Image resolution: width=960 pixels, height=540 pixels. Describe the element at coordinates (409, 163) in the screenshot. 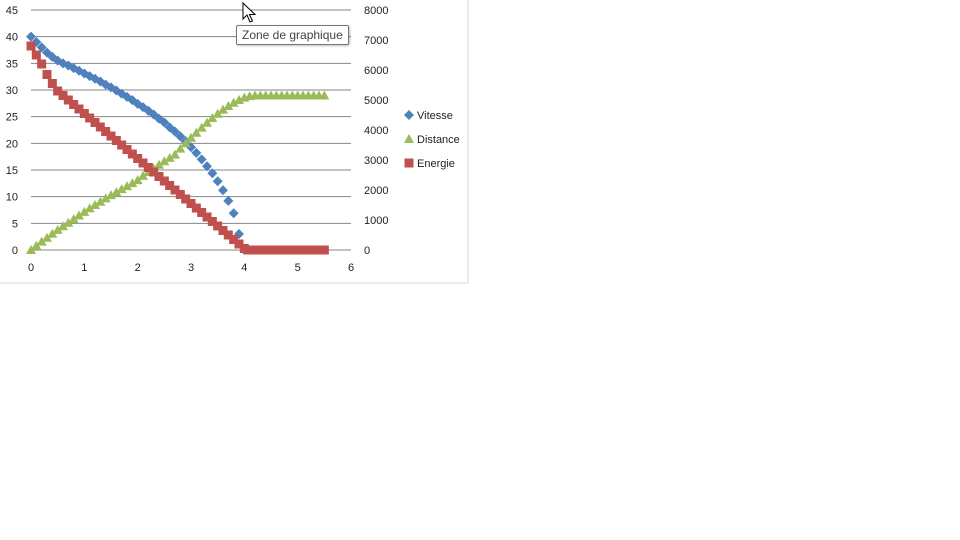

I see `legend-marker-energie` at that location.